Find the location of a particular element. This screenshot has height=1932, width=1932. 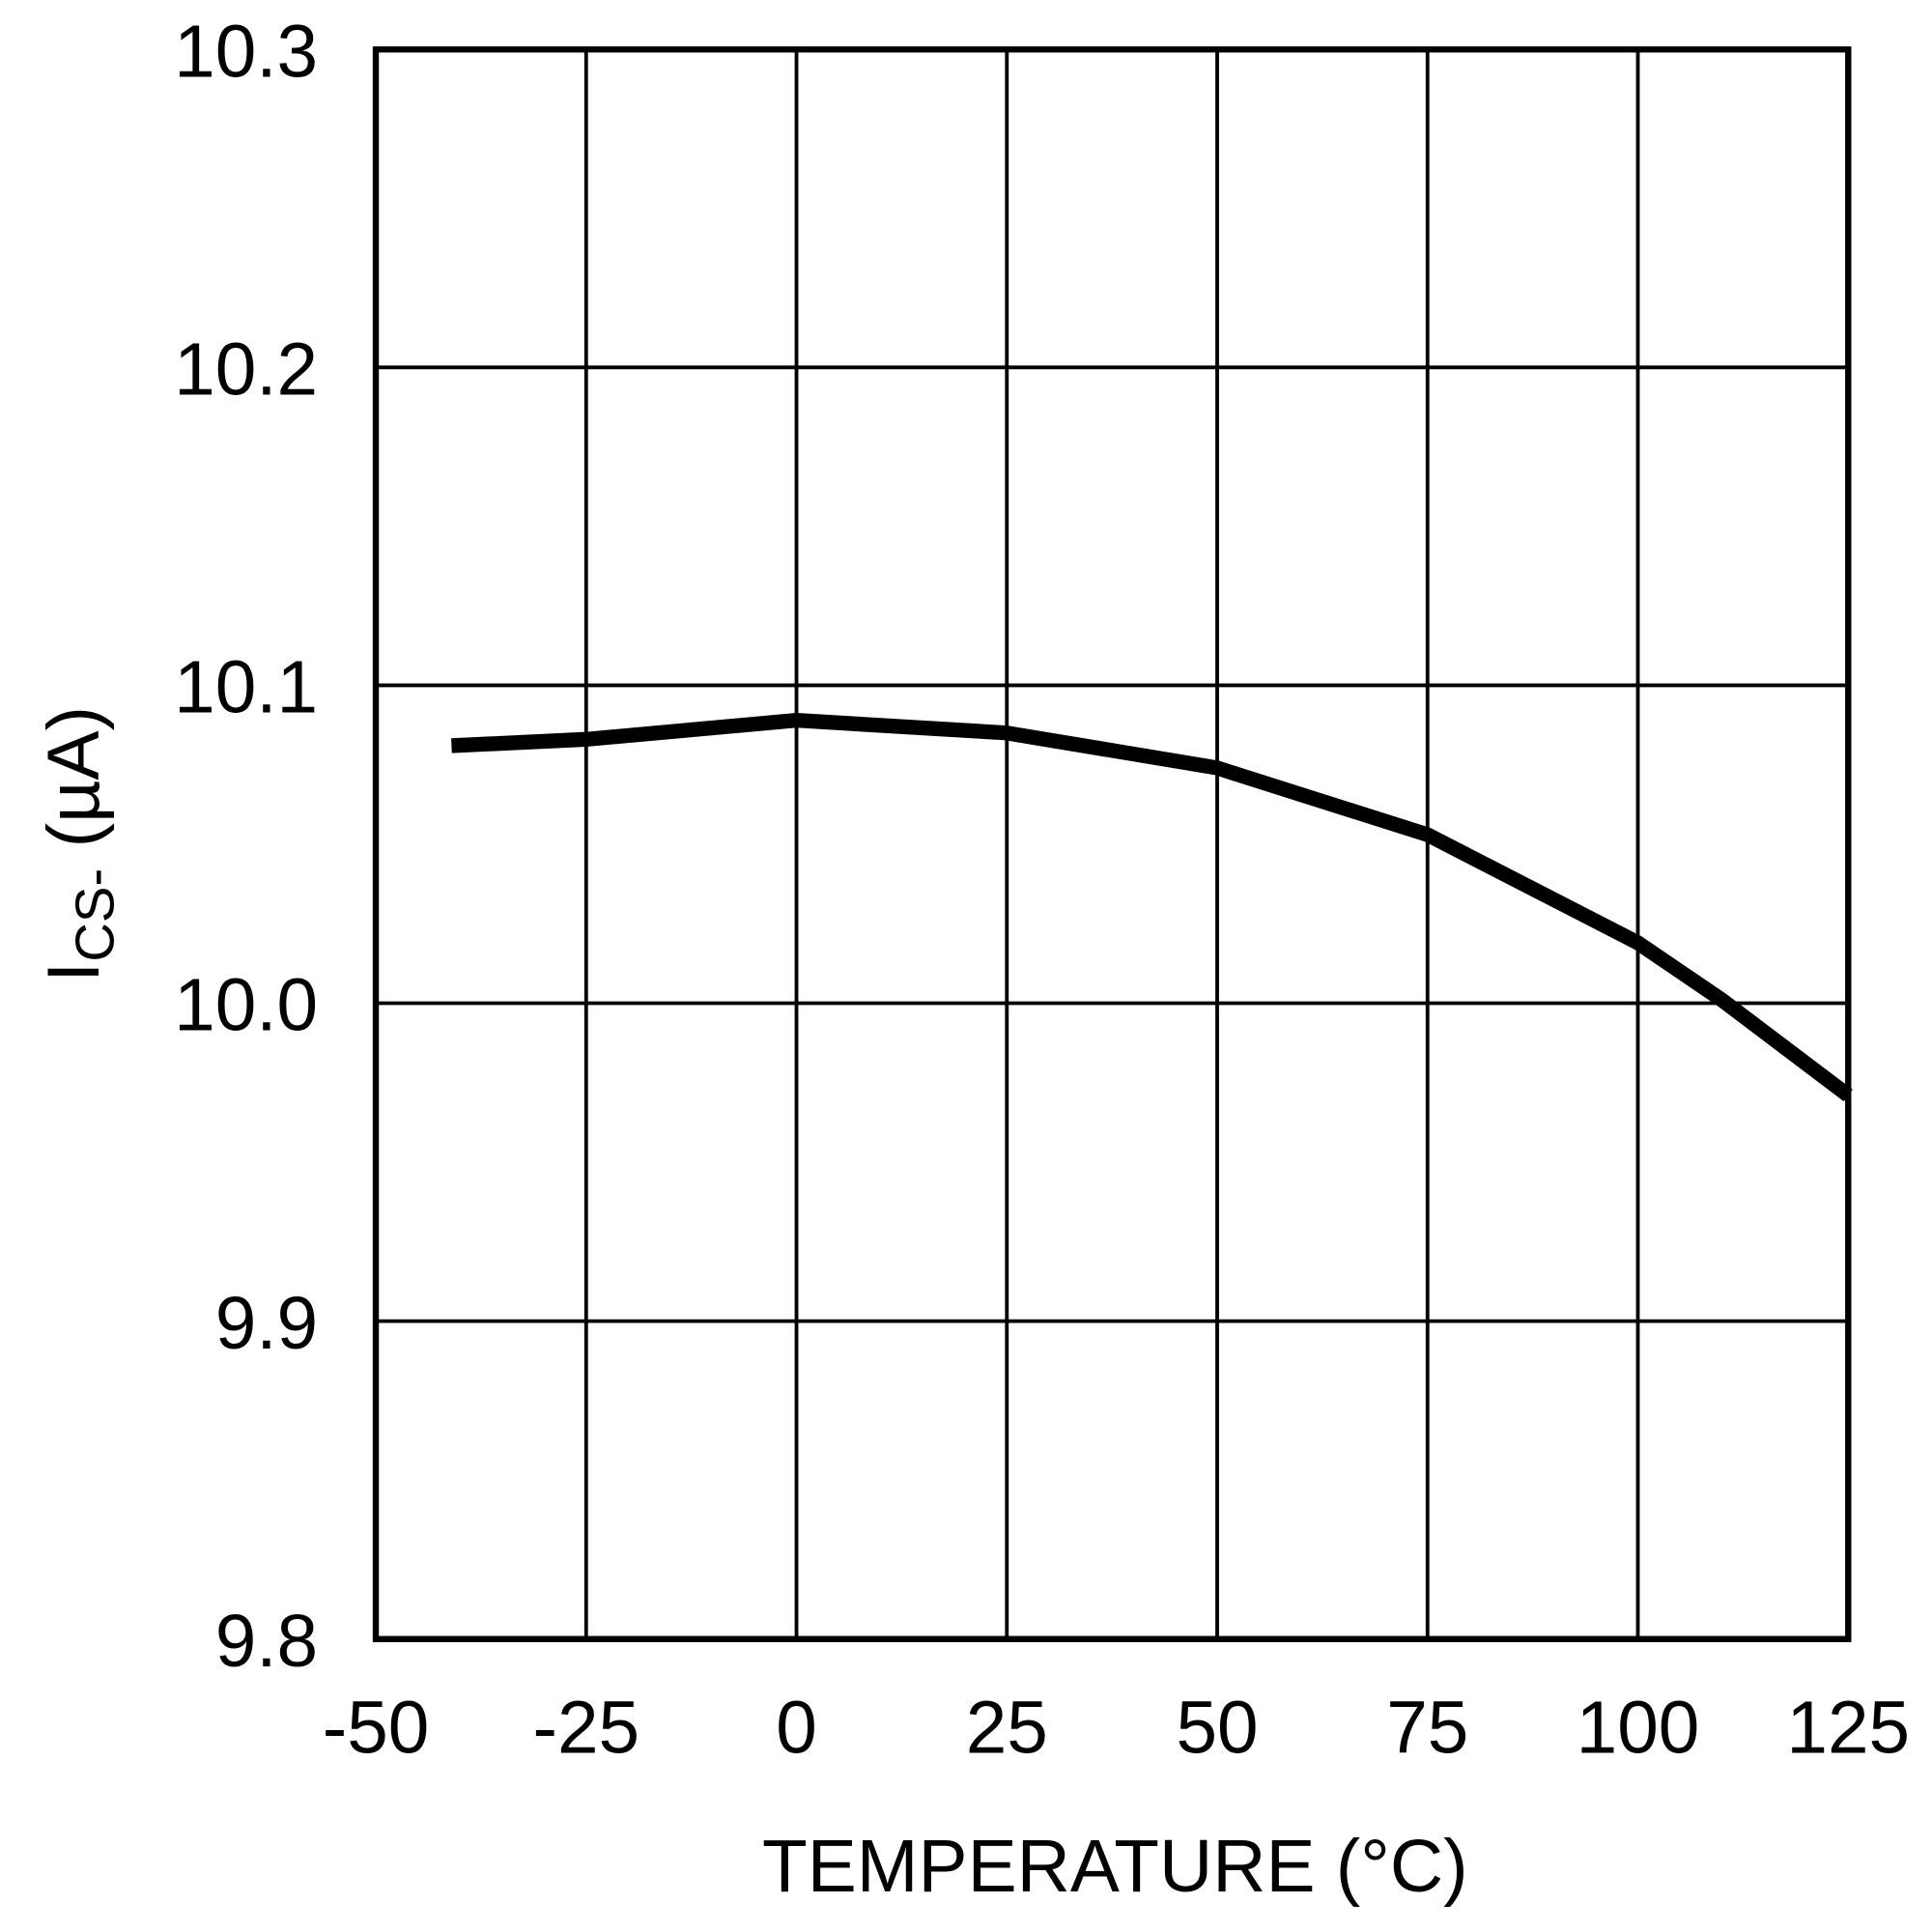

x-tick-label: 25 is located at coordinates (1007, 1728).